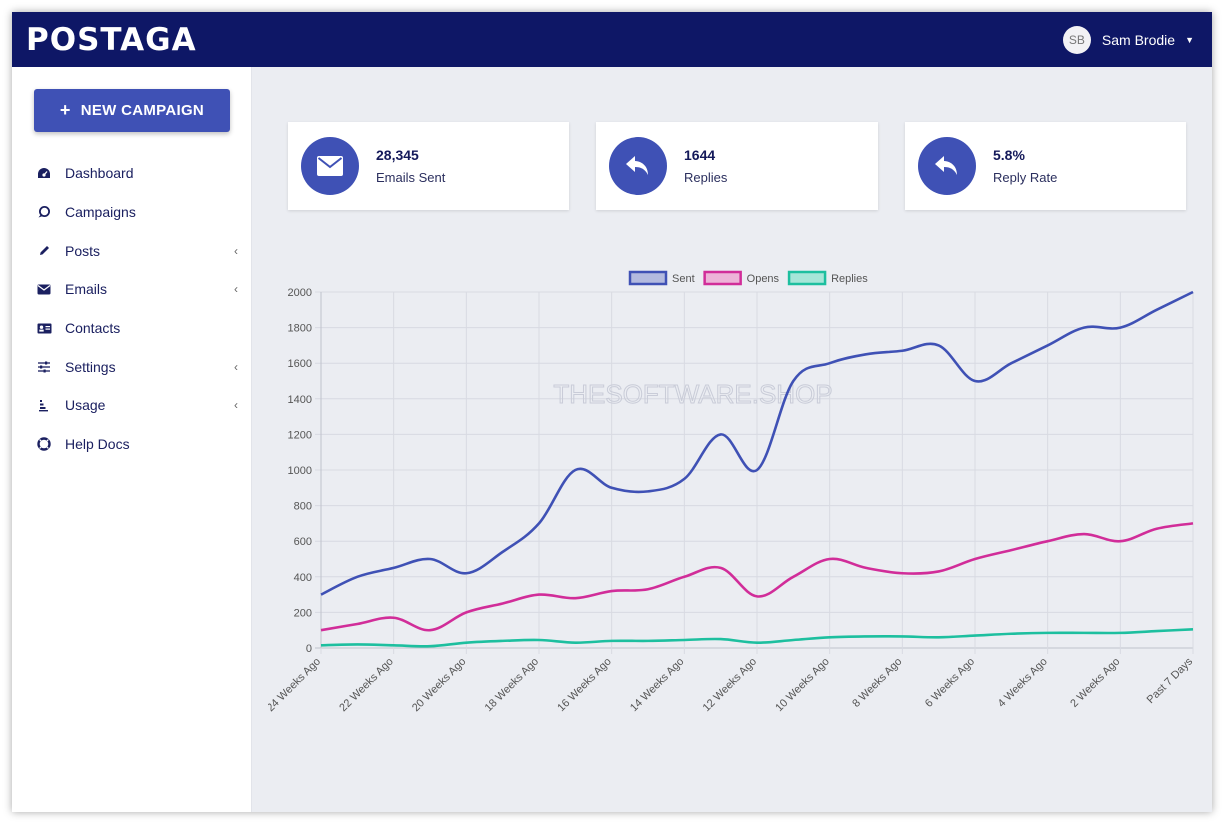 Image resolution: width=1224 pixels, height=824 pixels. Describe the element at coordinates (100, 212) in the screenshot. I see `sidebar-item-label: Campaigns` at that location.